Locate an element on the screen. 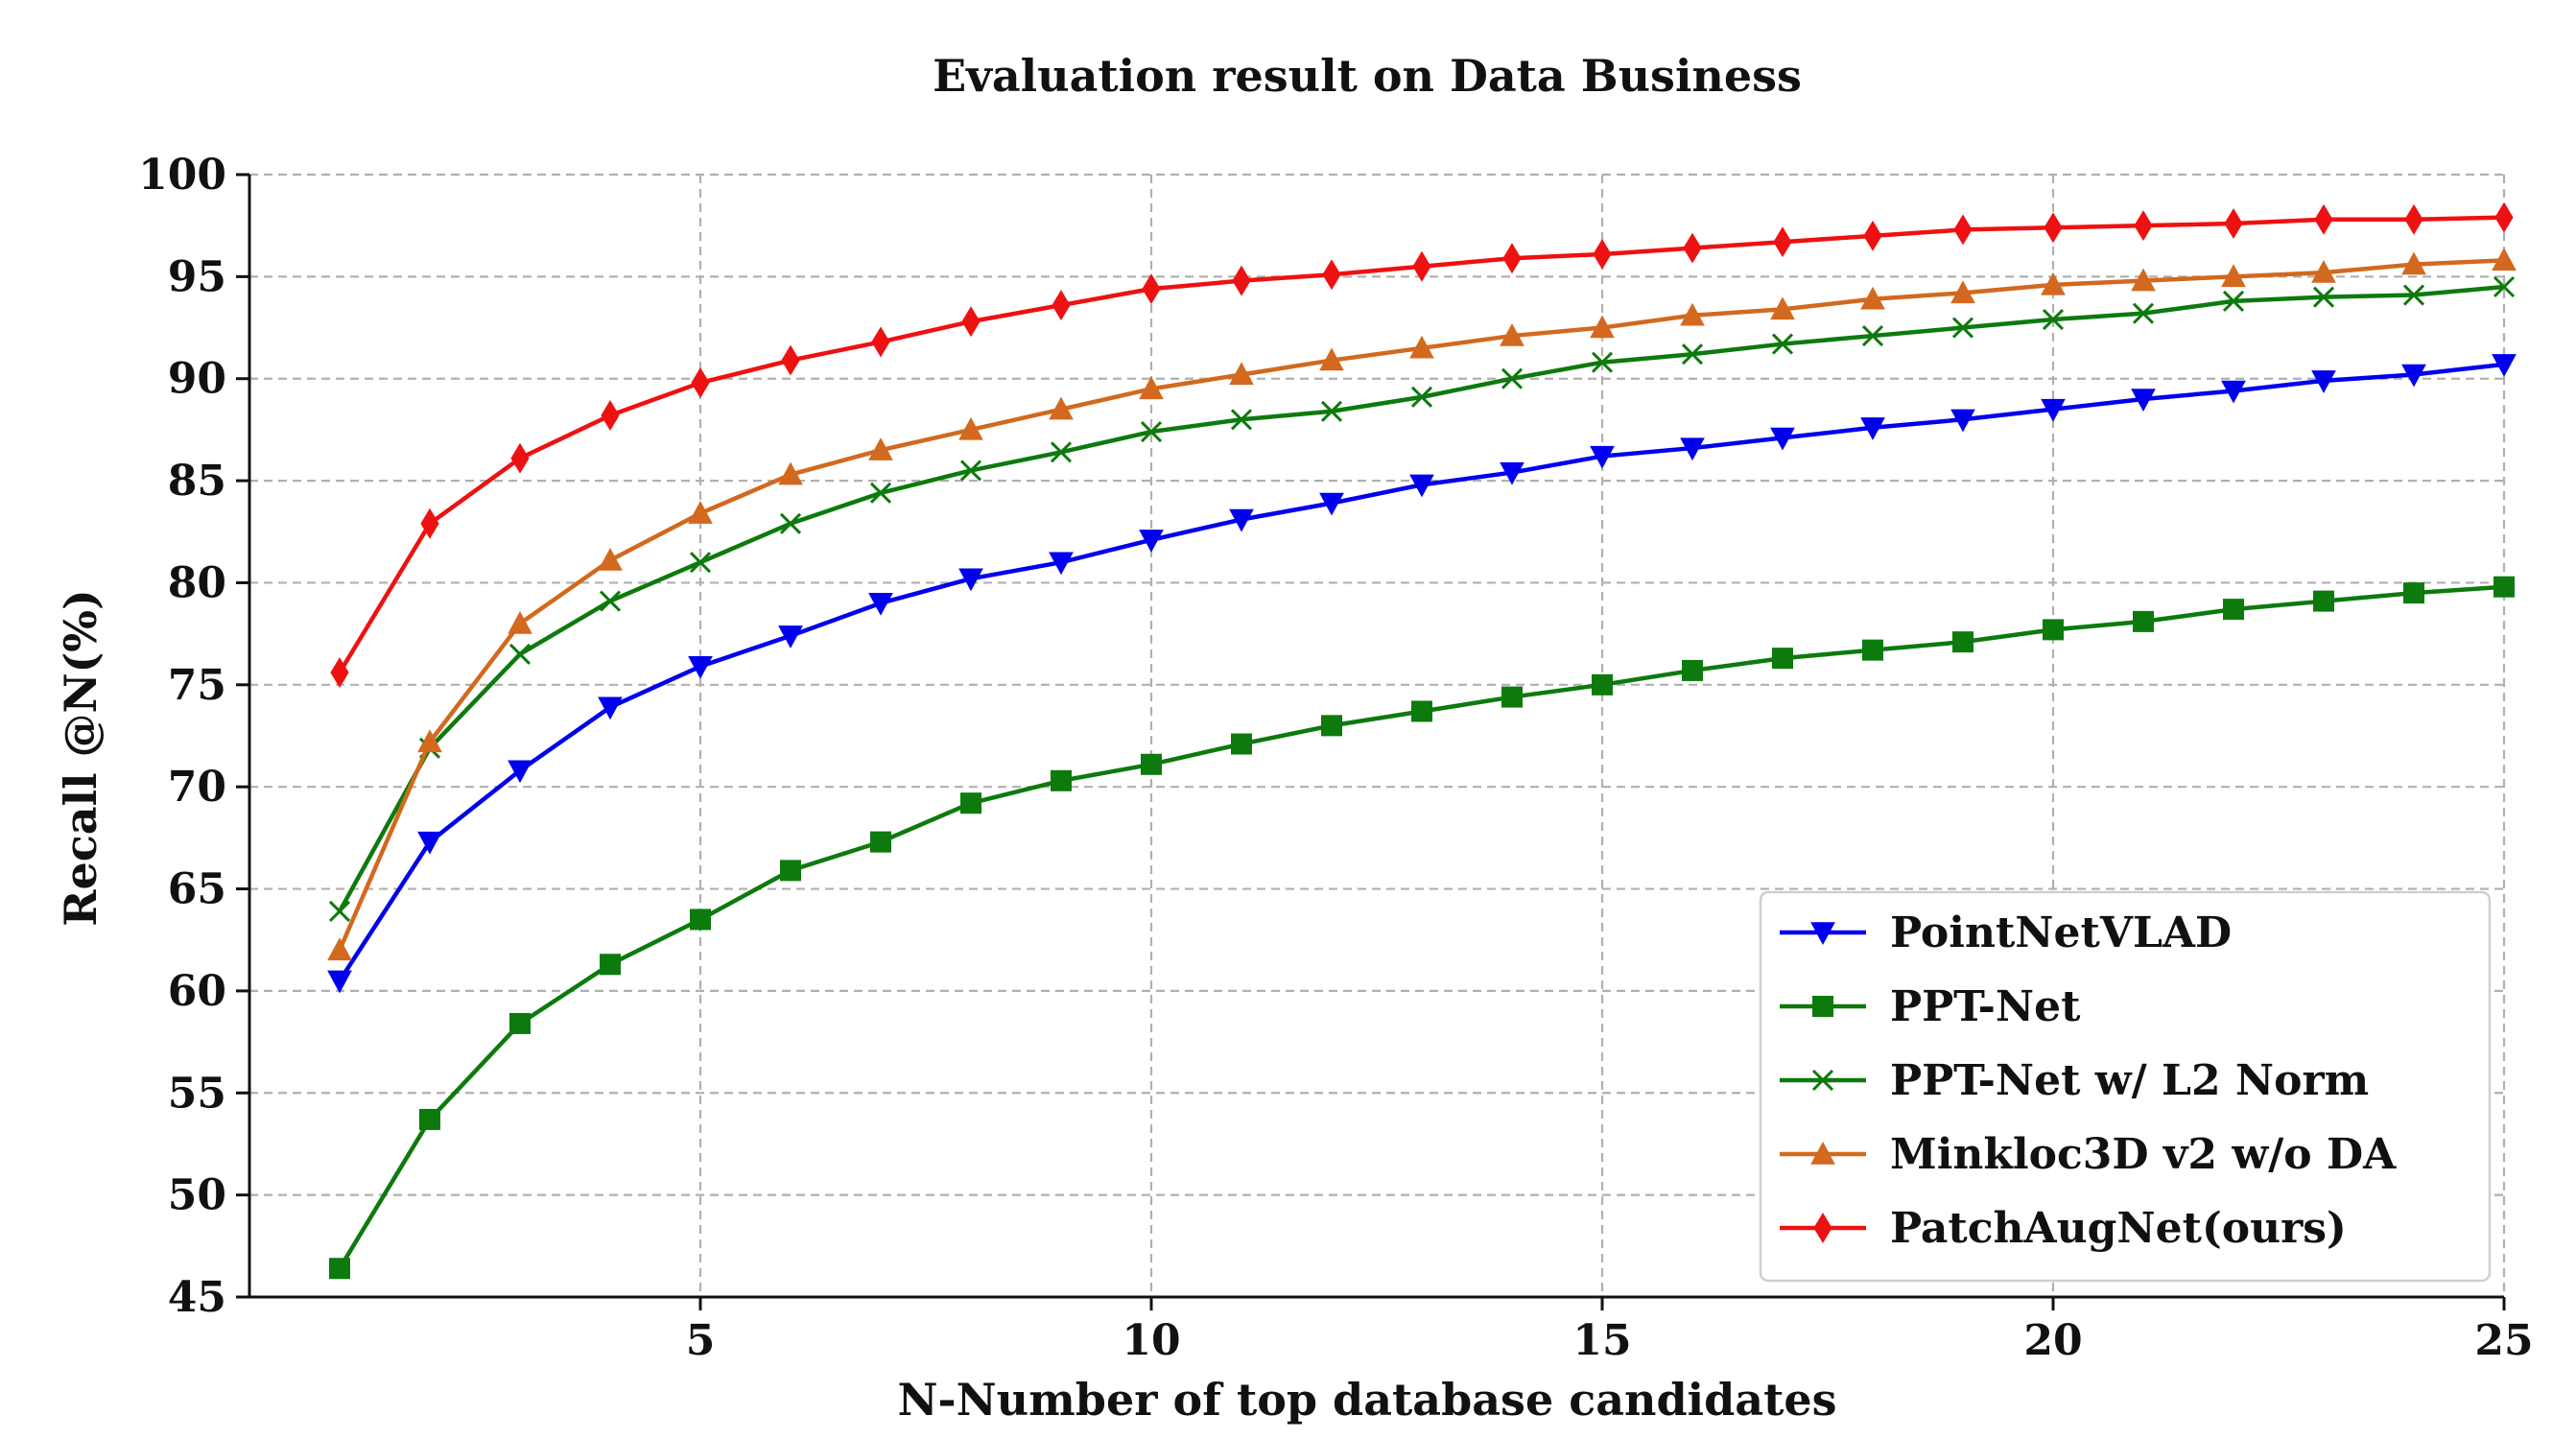  x-axis-title: N-Number of top database candidates is located at coordinates (1366, 1400).